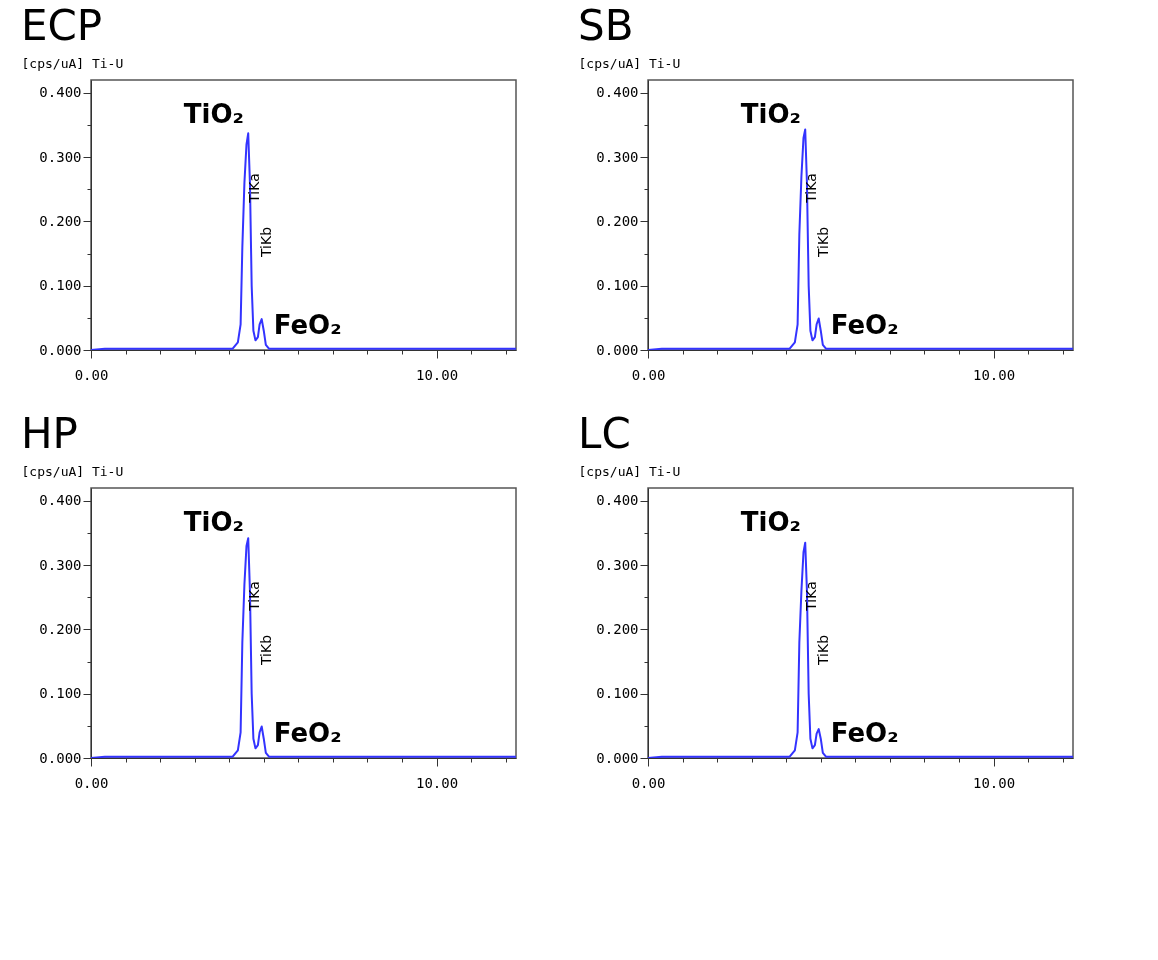  I want to click on chart-title: HP, so click(49, 433).